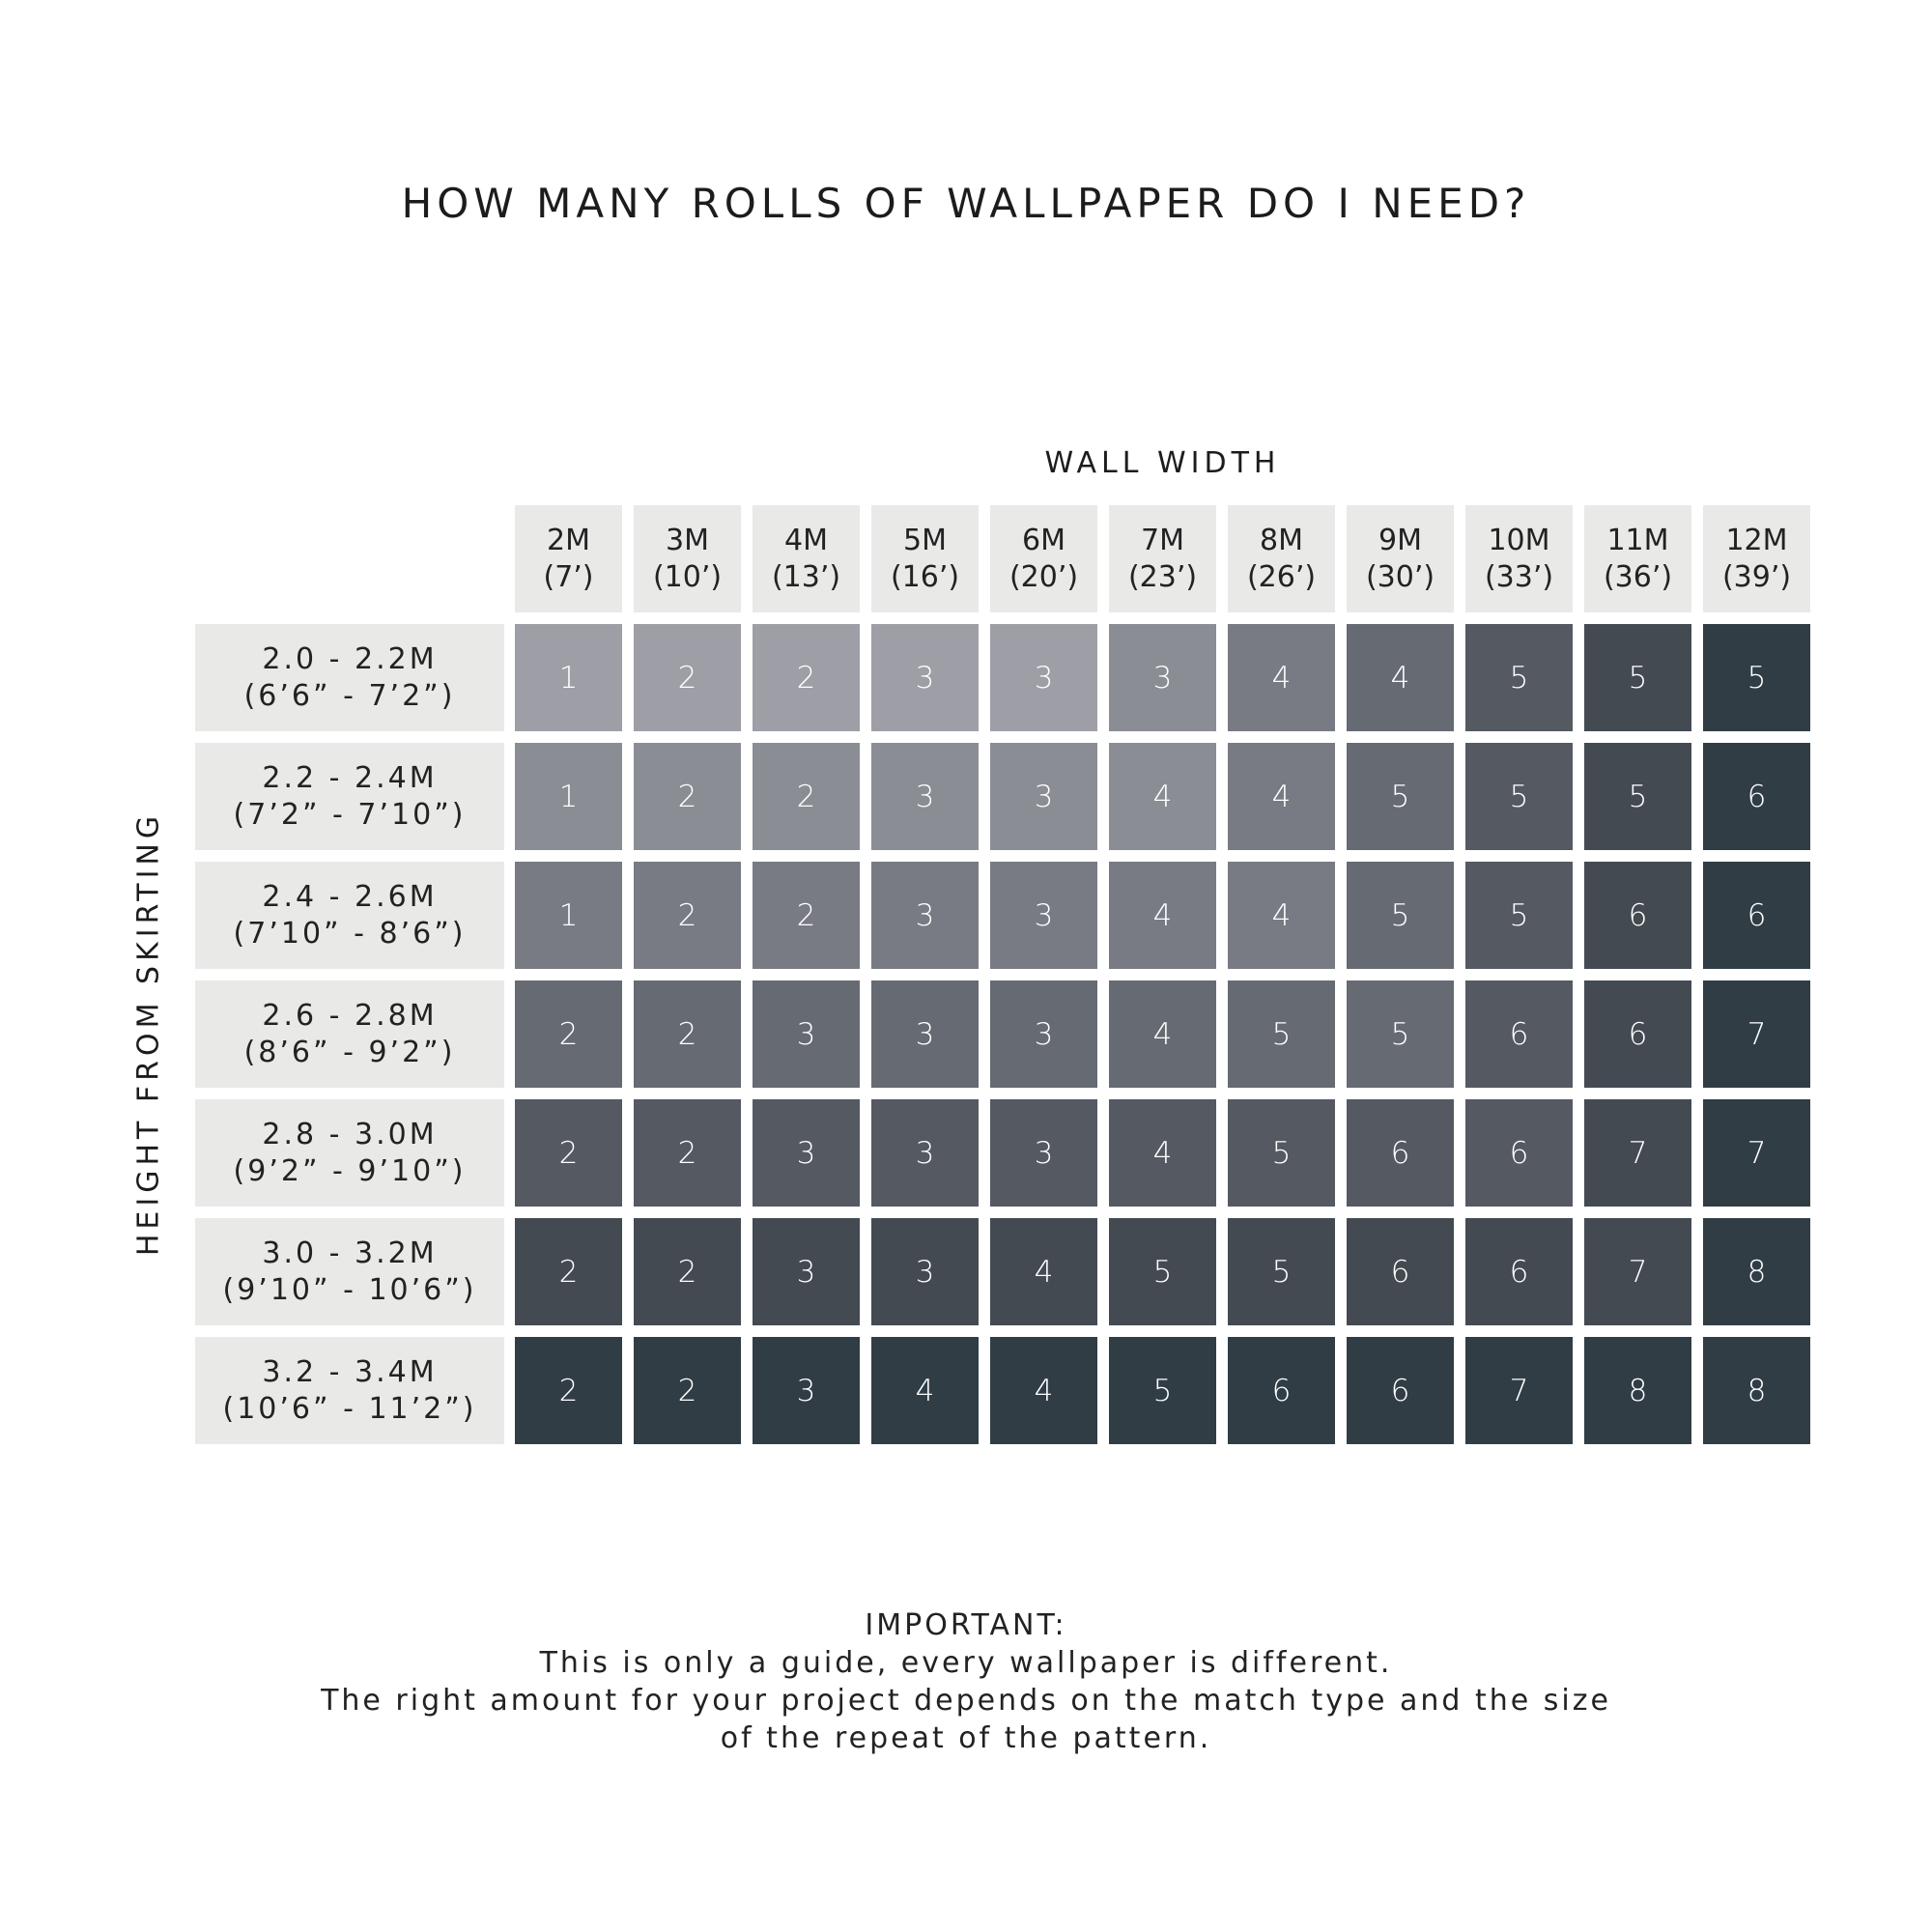 The image size is (1932, 1932). Describe the element at coordinates (1637, 558) in the screenshot. I see `column-header: 11M (36’)` at that location.